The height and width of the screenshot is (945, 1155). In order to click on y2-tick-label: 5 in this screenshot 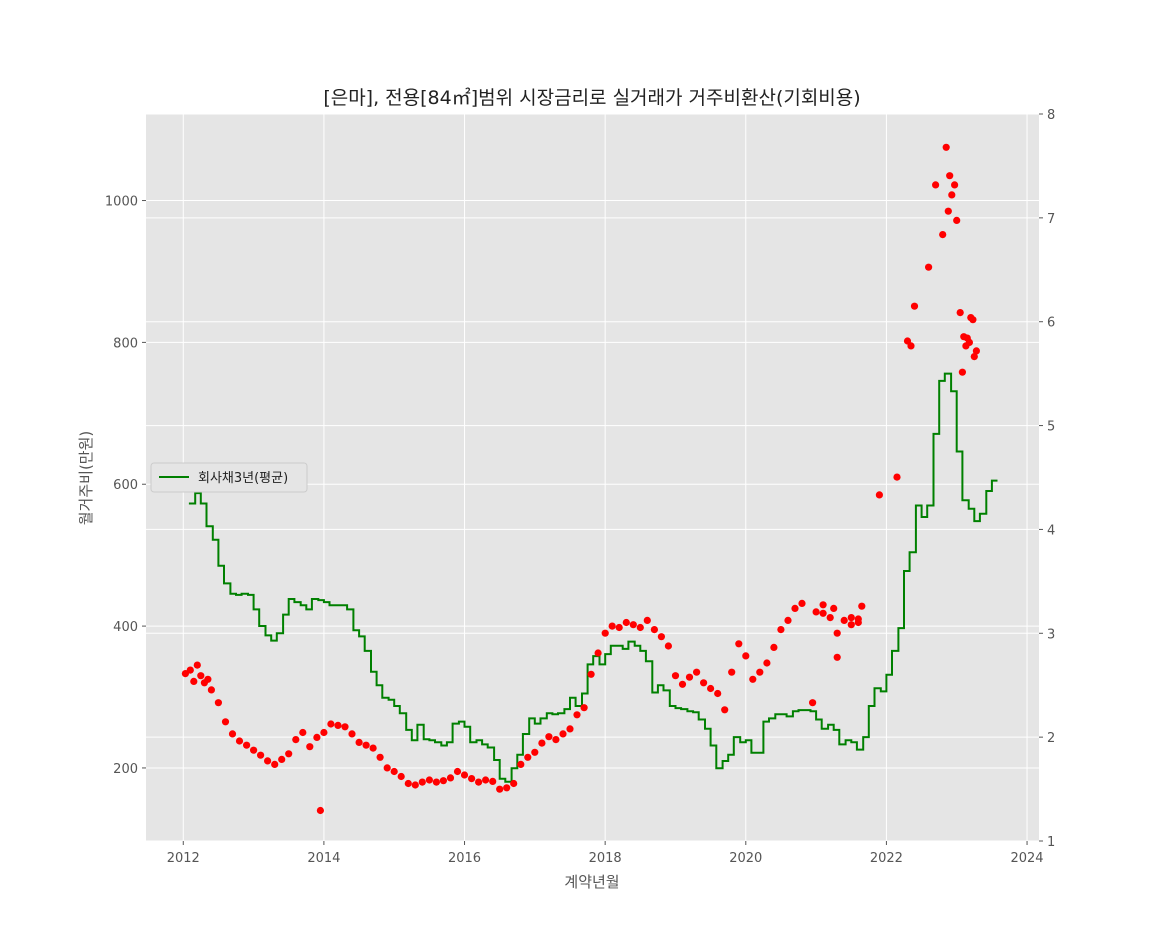, I will do `click(1051, 427)`.